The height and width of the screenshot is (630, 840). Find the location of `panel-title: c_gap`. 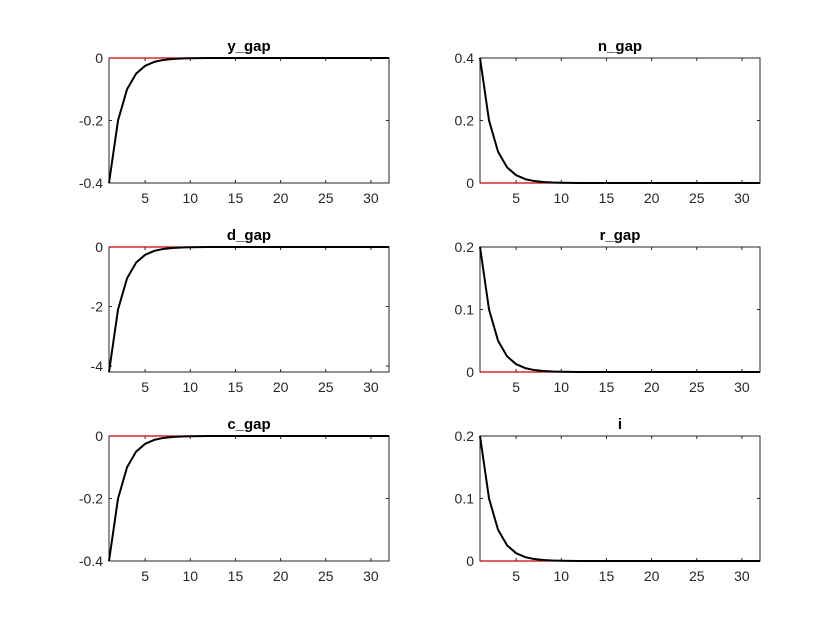

panel-title: c_gap is located at coordinates (248, 424).